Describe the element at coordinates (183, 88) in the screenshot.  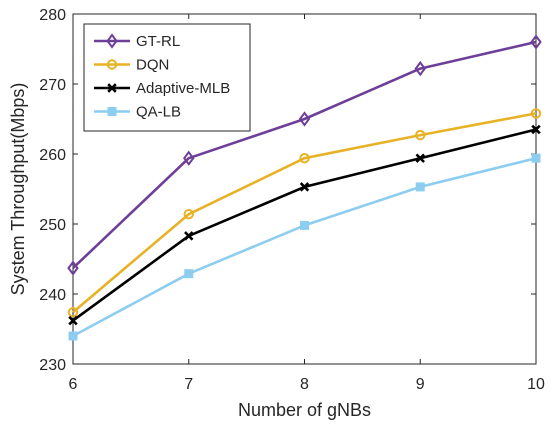
I see `legend-label: Adaptive-MLB` at that location.